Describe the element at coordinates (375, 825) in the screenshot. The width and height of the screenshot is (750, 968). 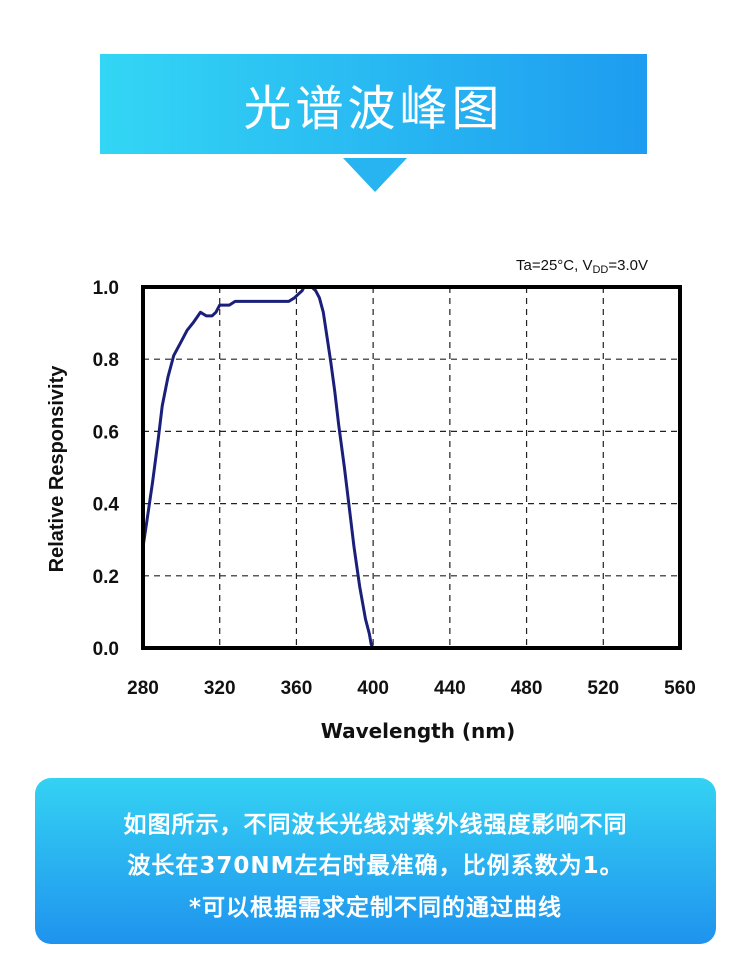
I see `description-line-1: 如图所示，不同波长光线对紫外线强度影响不同` at that location.